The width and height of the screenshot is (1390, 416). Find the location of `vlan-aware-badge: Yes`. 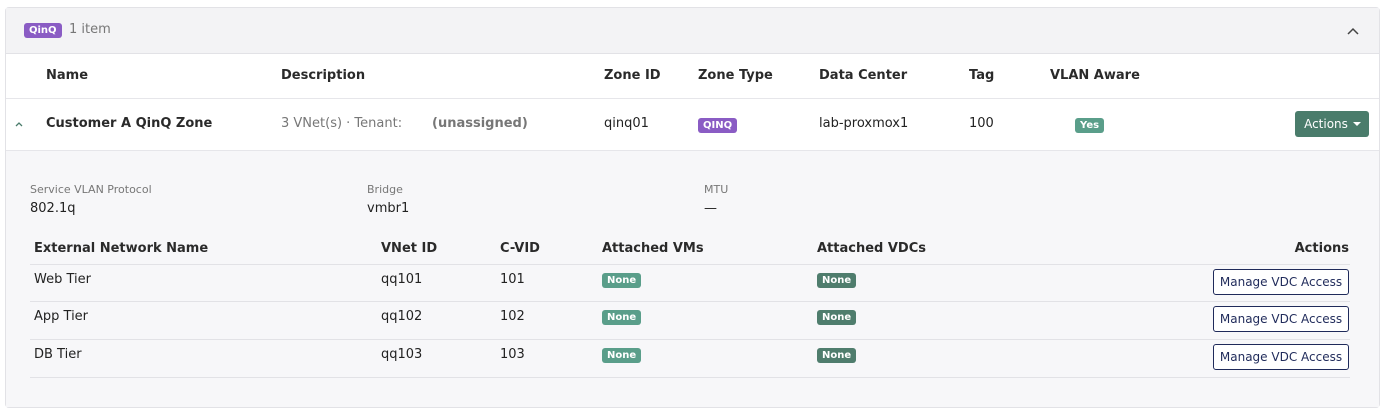

vlan-aware-badge: Yes is located at coordinates (1090, 125).